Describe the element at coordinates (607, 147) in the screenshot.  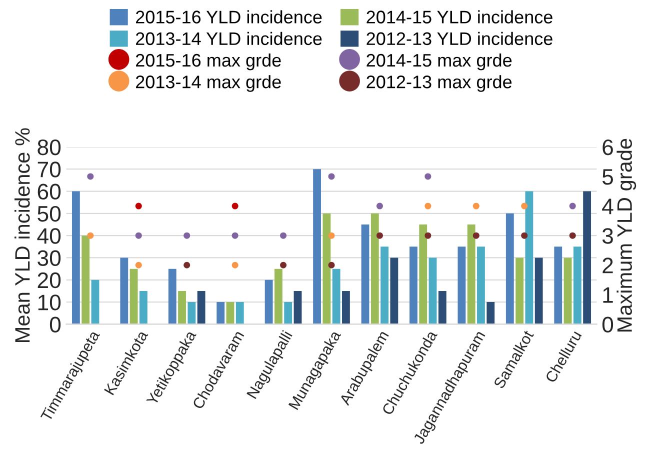
I see `y2-tick-label: 6` at that location.